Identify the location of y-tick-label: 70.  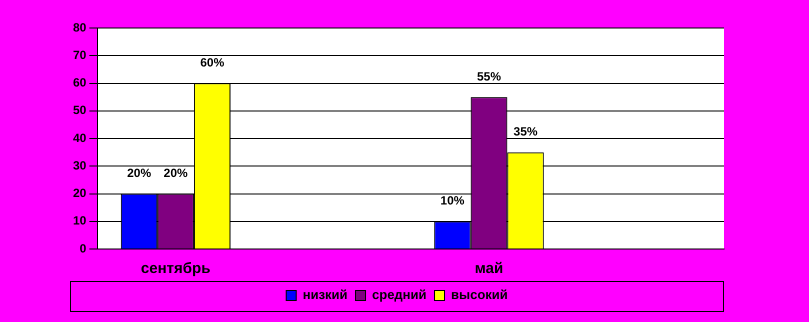
(79, 55).